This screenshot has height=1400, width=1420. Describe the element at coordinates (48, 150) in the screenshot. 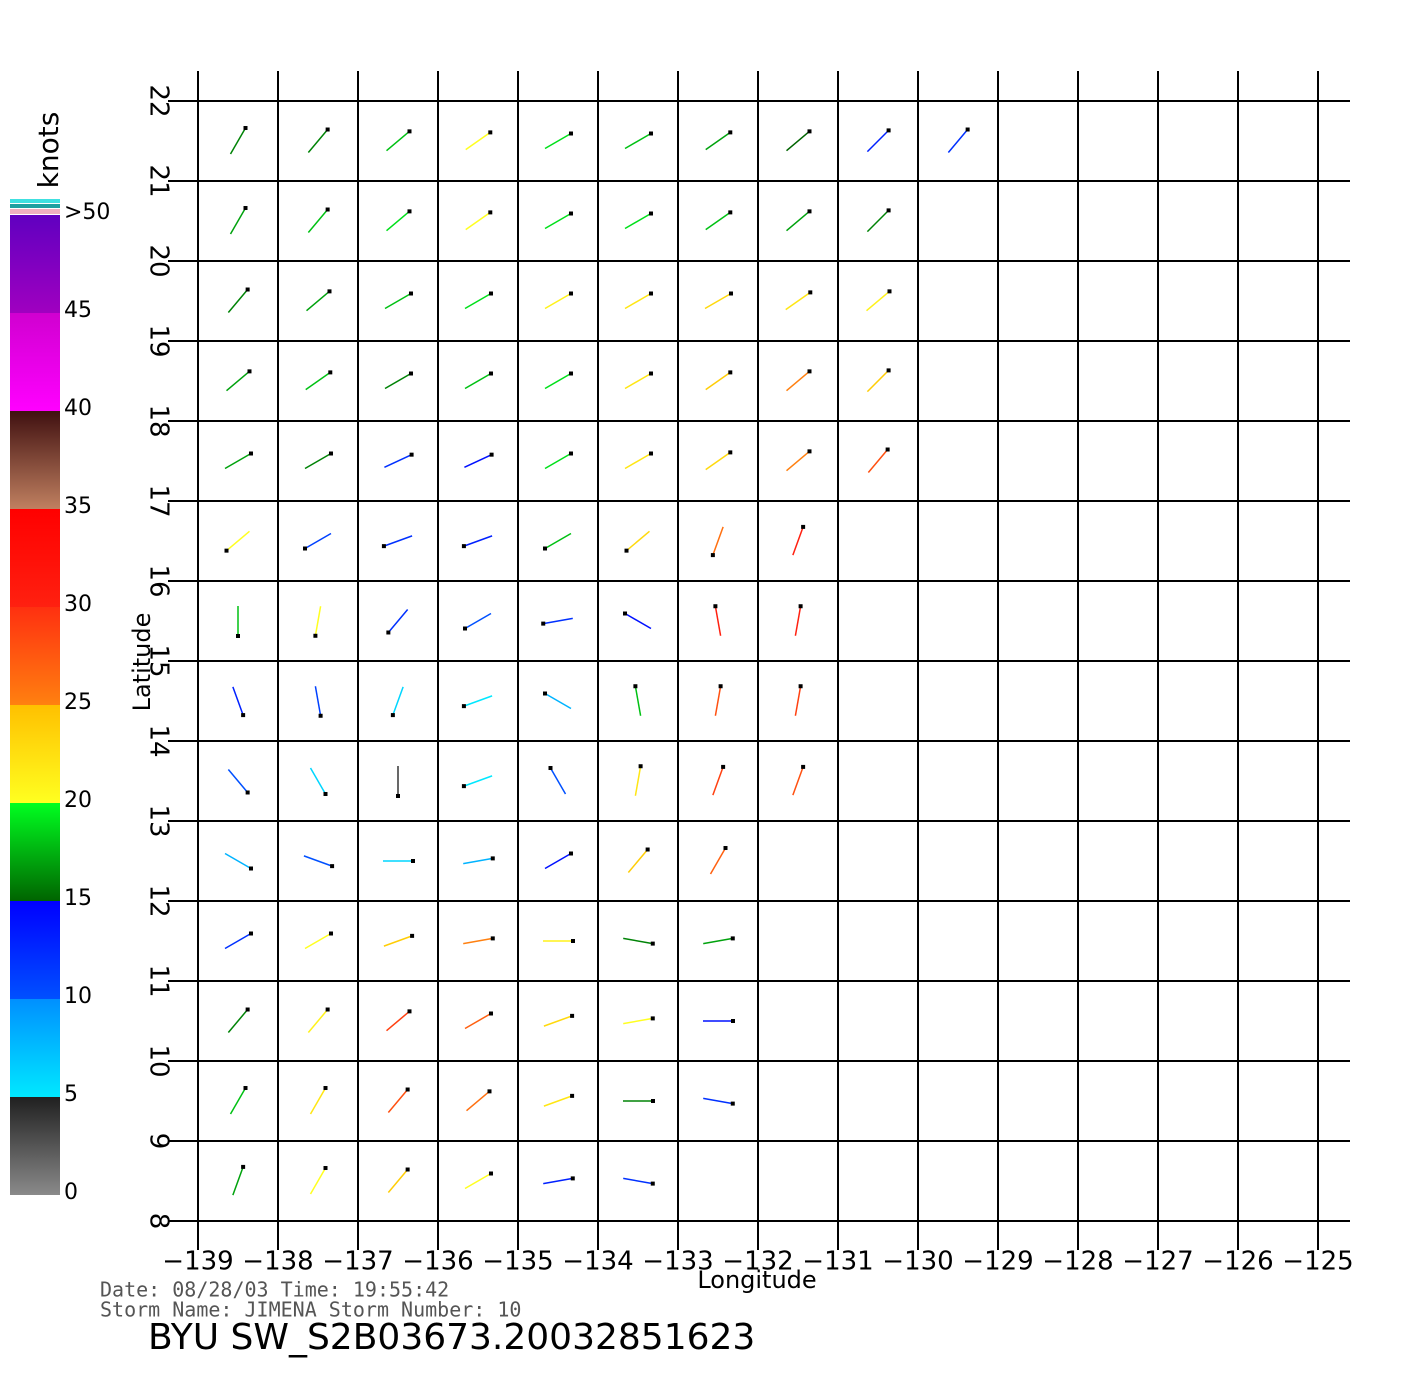

I see `colorbar-label: knots` at that location.